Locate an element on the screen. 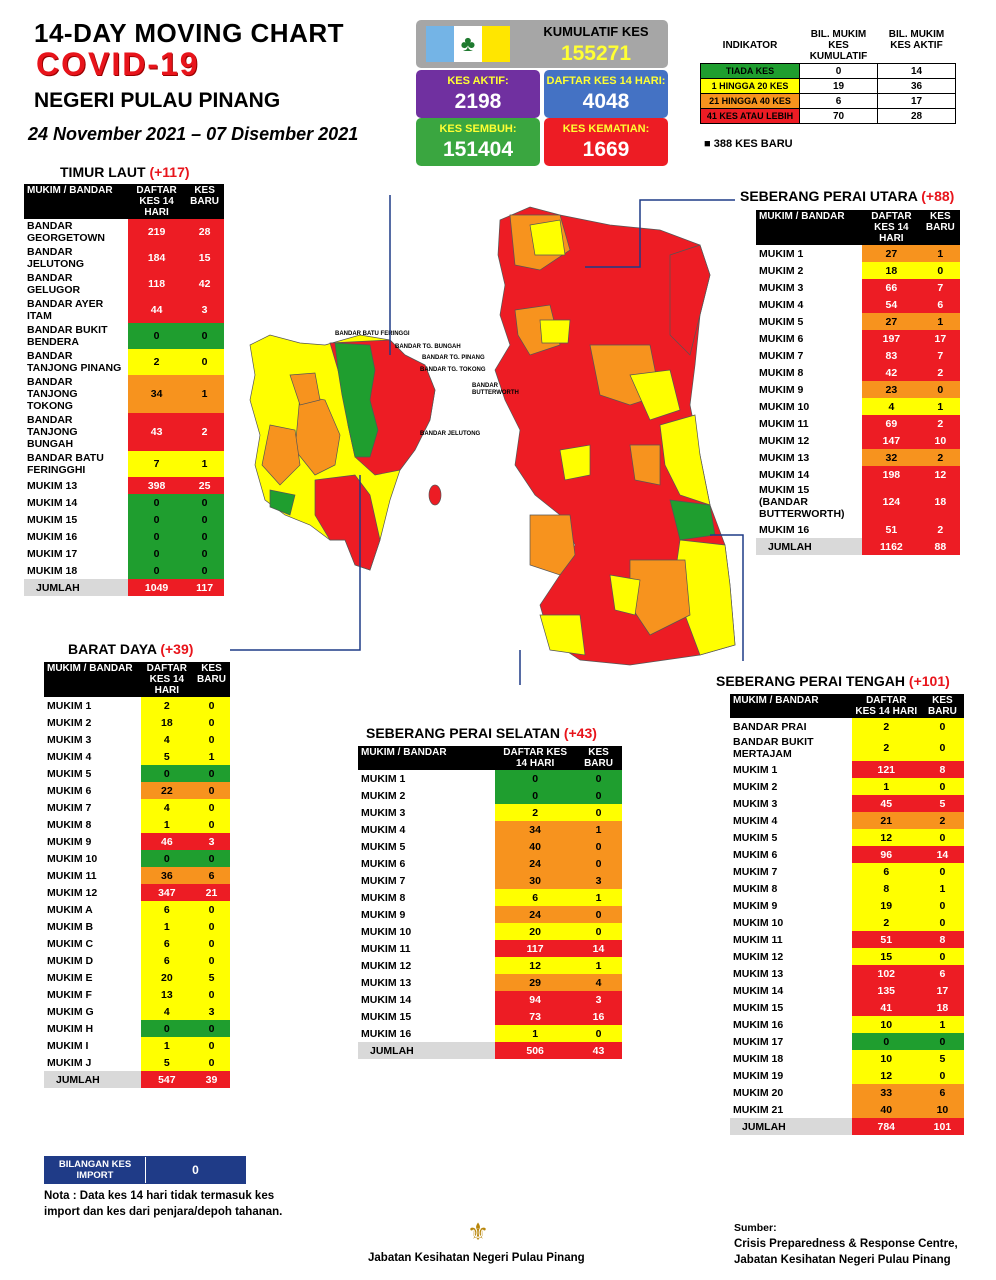 The width and height of the screenshot is (996, 1280). row-baru: 8 is located at coordinates (942, 769).